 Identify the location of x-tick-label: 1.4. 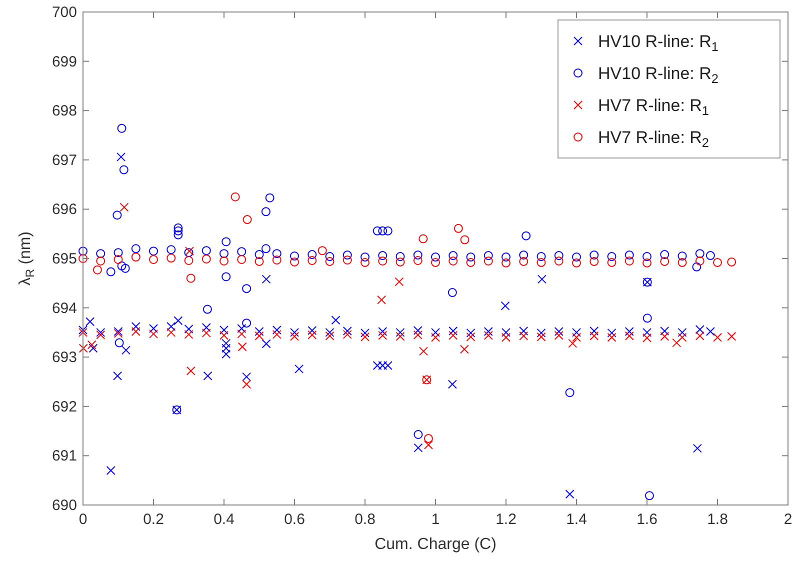
(576, 519).